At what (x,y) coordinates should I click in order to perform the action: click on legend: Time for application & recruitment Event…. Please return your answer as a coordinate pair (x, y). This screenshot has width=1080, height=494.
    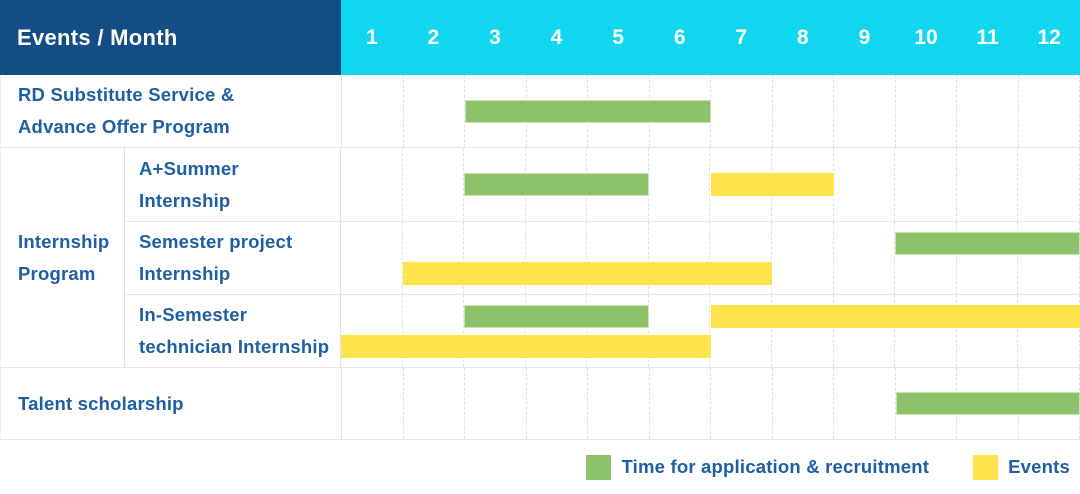
    Looking at the image, I should click on (540, 467).